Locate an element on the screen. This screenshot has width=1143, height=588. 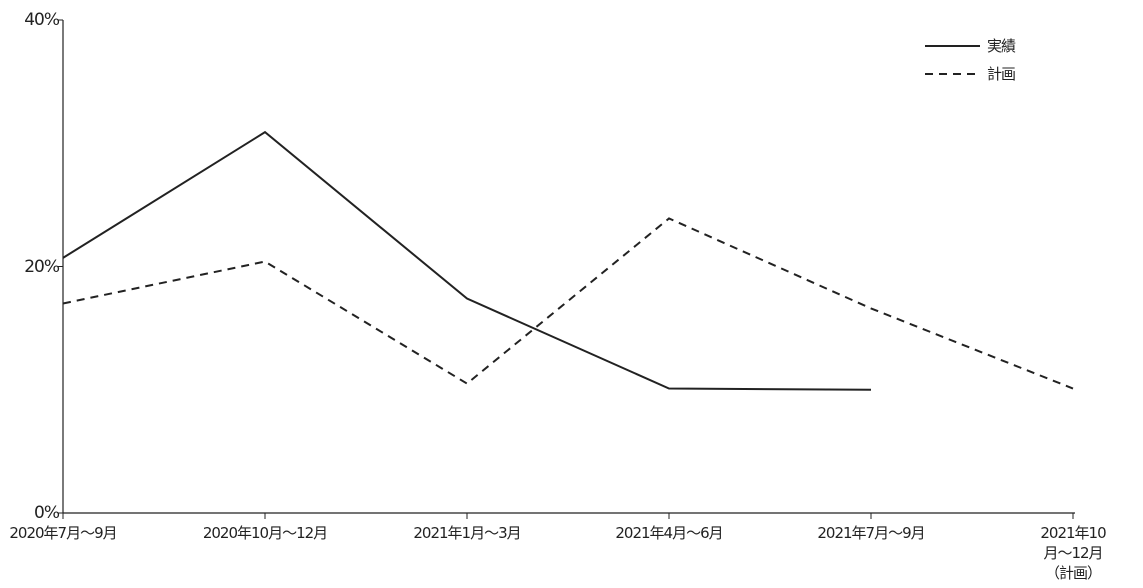
x-tick-label: 2021年7月～9月 is located at coordinates (871, 533).